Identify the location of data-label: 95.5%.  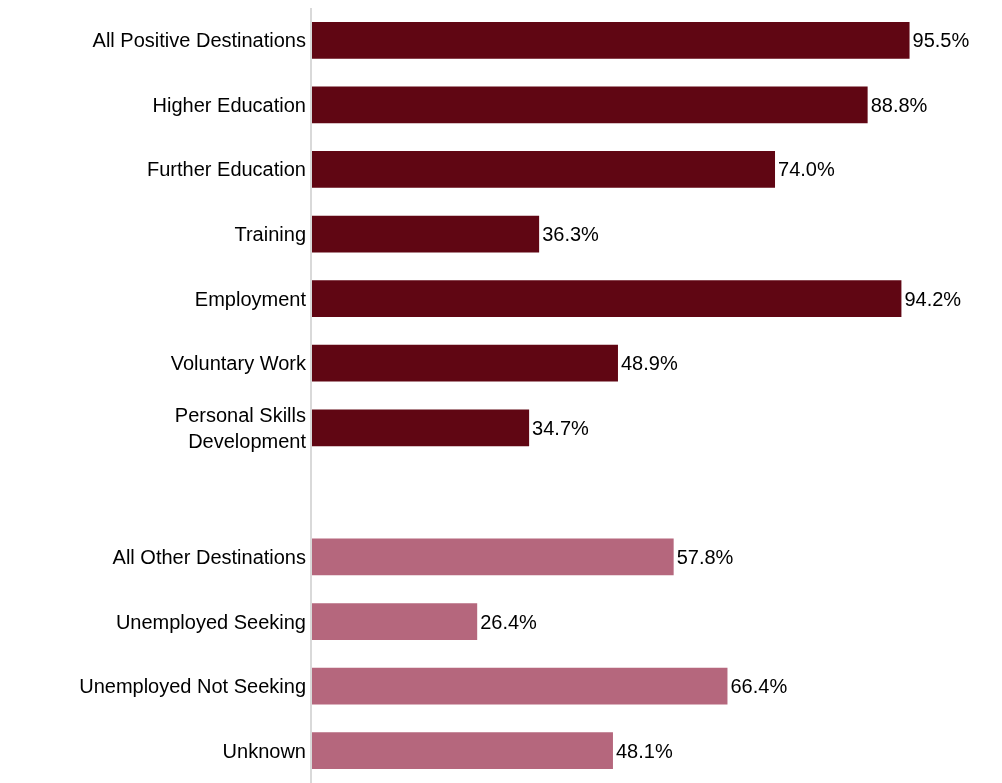
(941, 40).